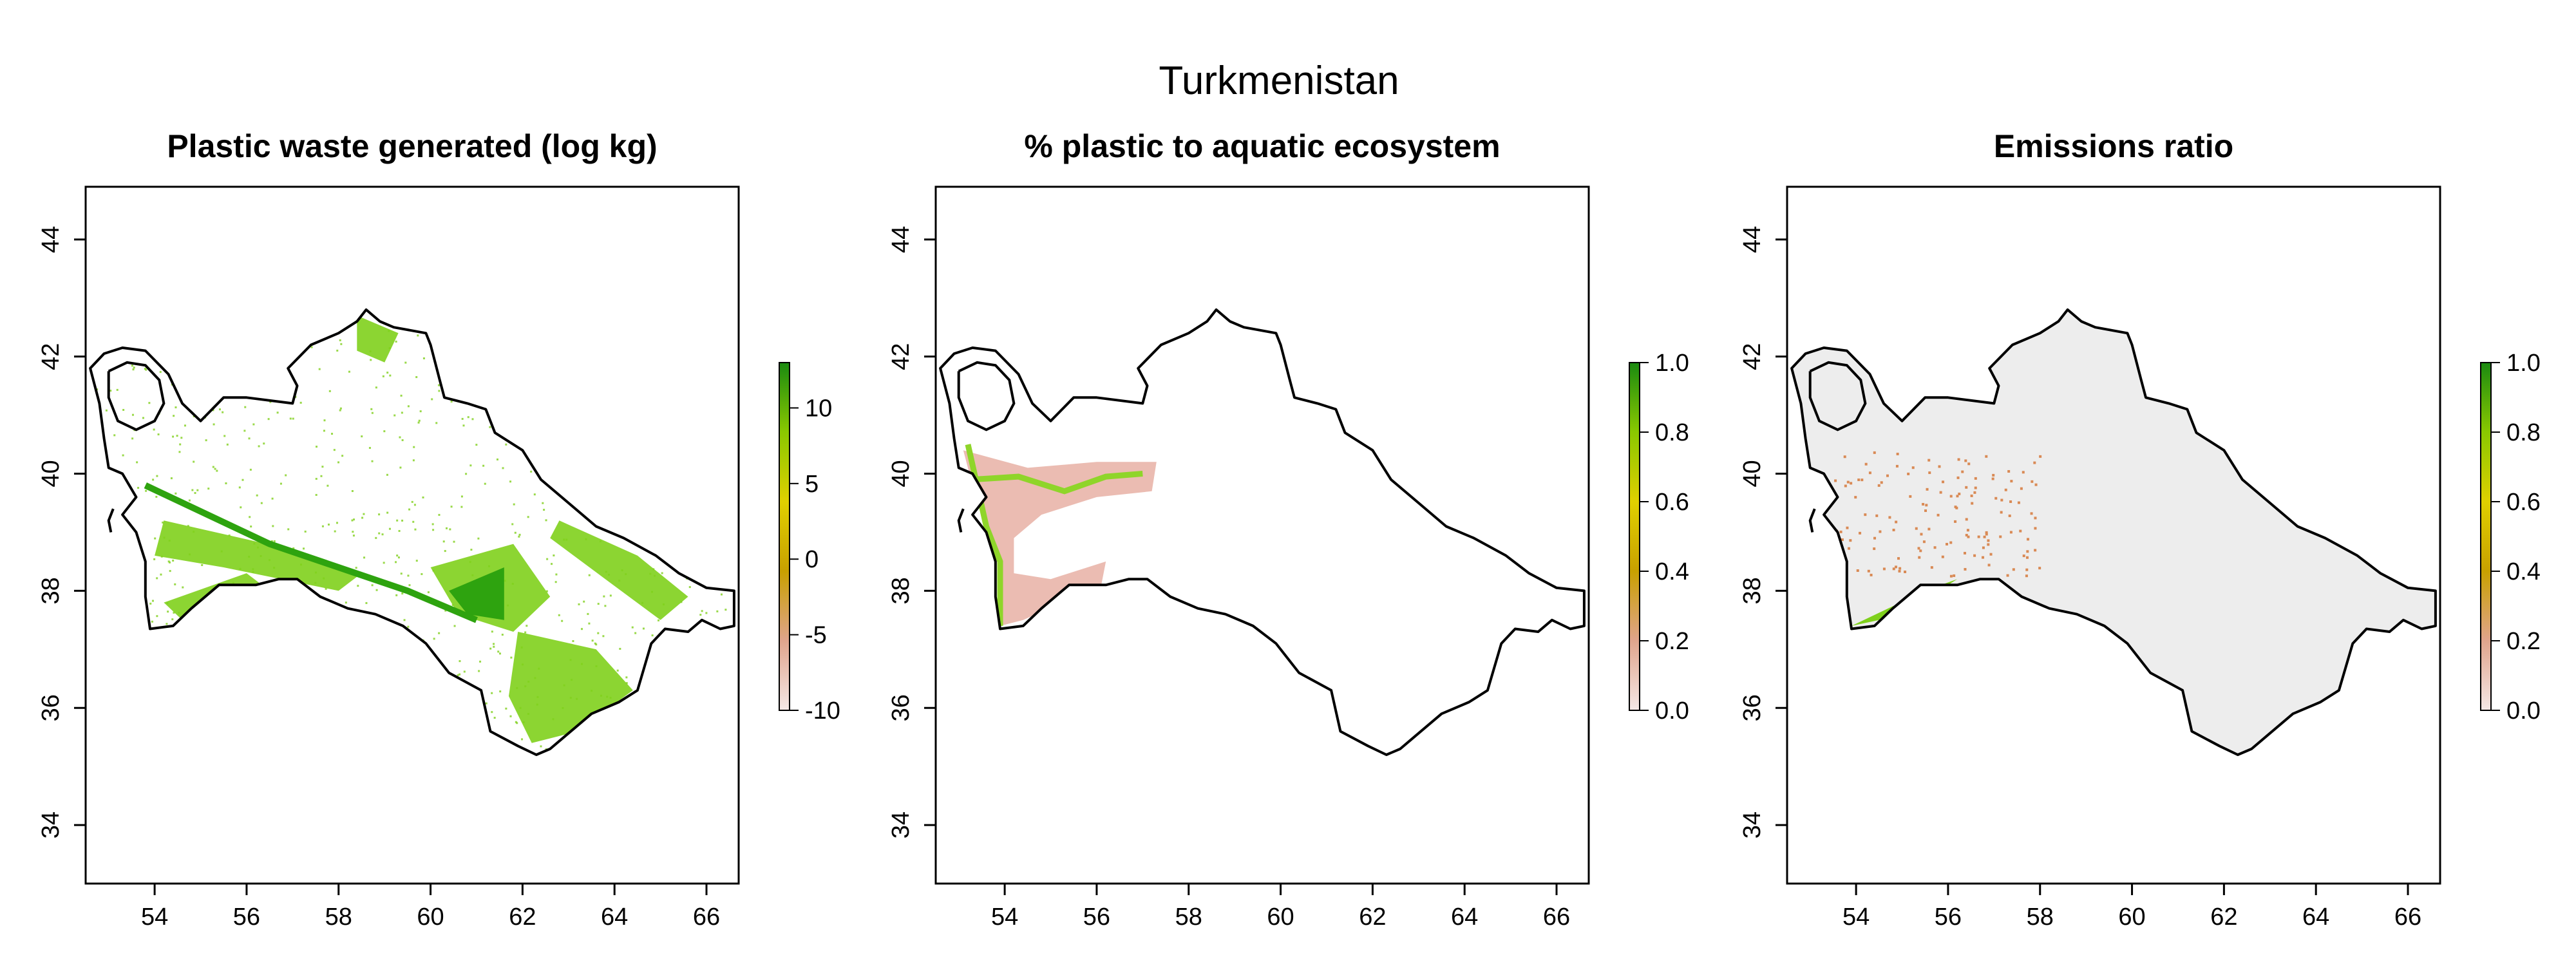  What do you see at coordinates (810, 543) in the screenshot?
I see `legend-colorbar: -10 -5 0 5 10` at bounding box center [810, 543].